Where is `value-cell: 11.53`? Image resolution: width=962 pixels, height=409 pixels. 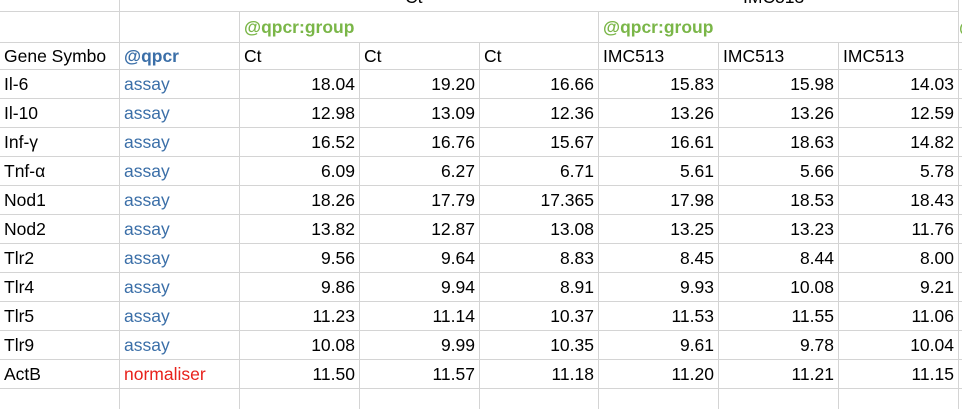
value-cell: 11.53 is located at coordinates (659, 316).